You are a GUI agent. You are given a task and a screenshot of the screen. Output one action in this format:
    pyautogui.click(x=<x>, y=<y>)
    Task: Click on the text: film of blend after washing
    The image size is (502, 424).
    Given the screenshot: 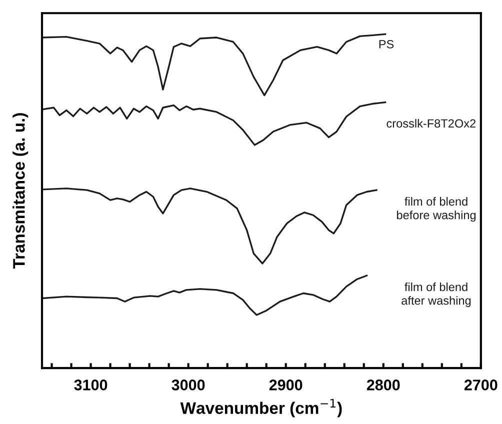 What is the action you would take?
    pyautogui.click(x=436, y=295)
    